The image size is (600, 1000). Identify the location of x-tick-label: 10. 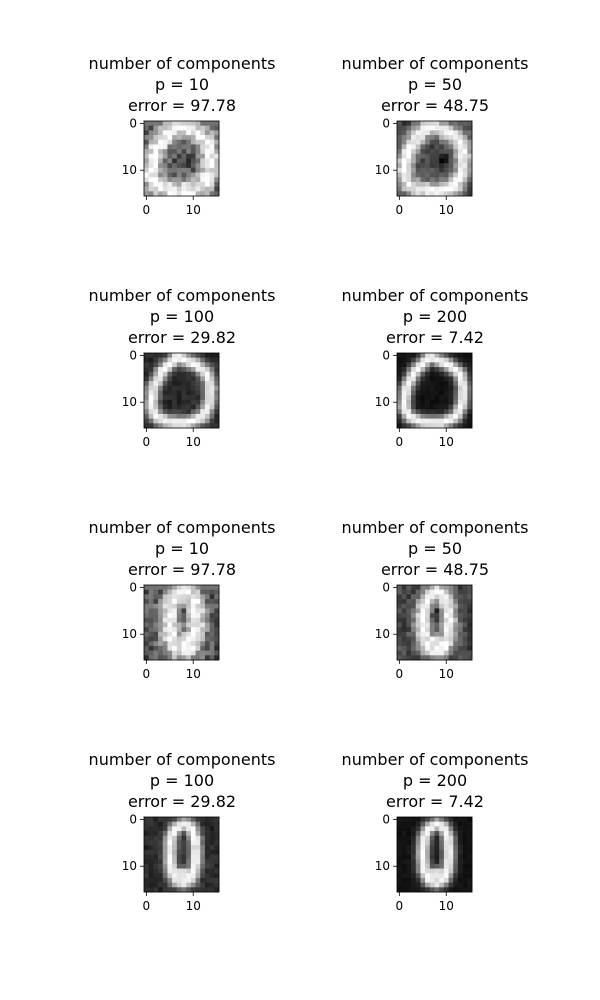
(446, 906).